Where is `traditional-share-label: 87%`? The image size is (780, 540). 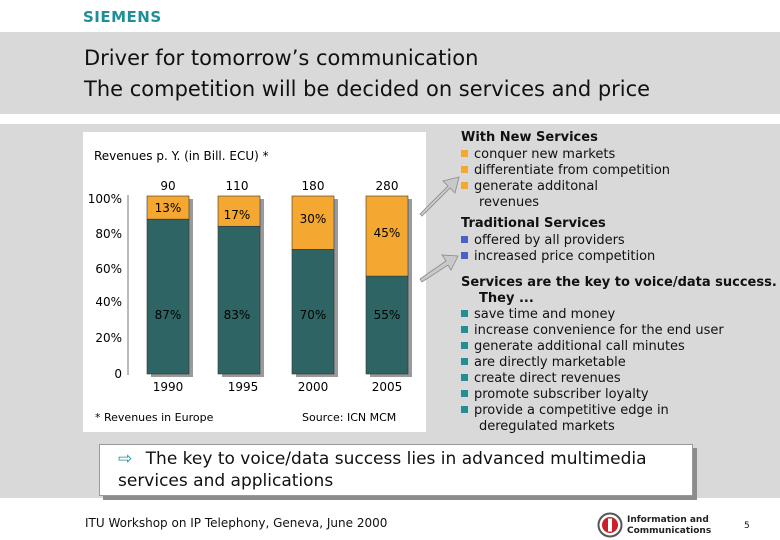
traditional-share-label: 87% is located at coordinates (168, 315).